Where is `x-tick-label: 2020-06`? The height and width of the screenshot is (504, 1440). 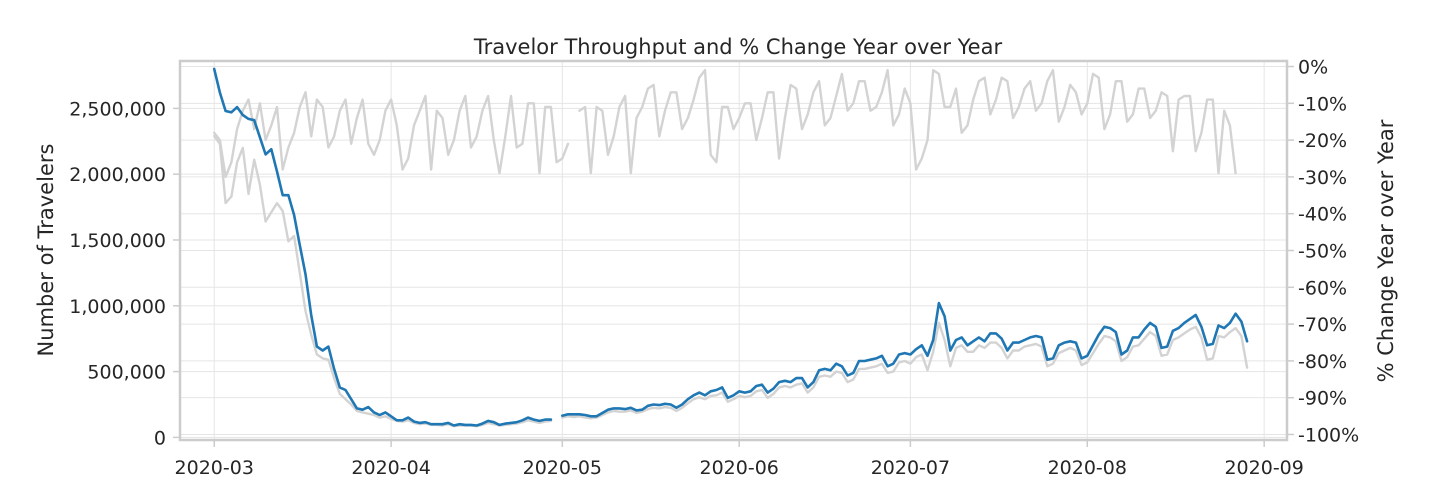
x-tick-label: 2020-06 is located at coordinates (739, 468).